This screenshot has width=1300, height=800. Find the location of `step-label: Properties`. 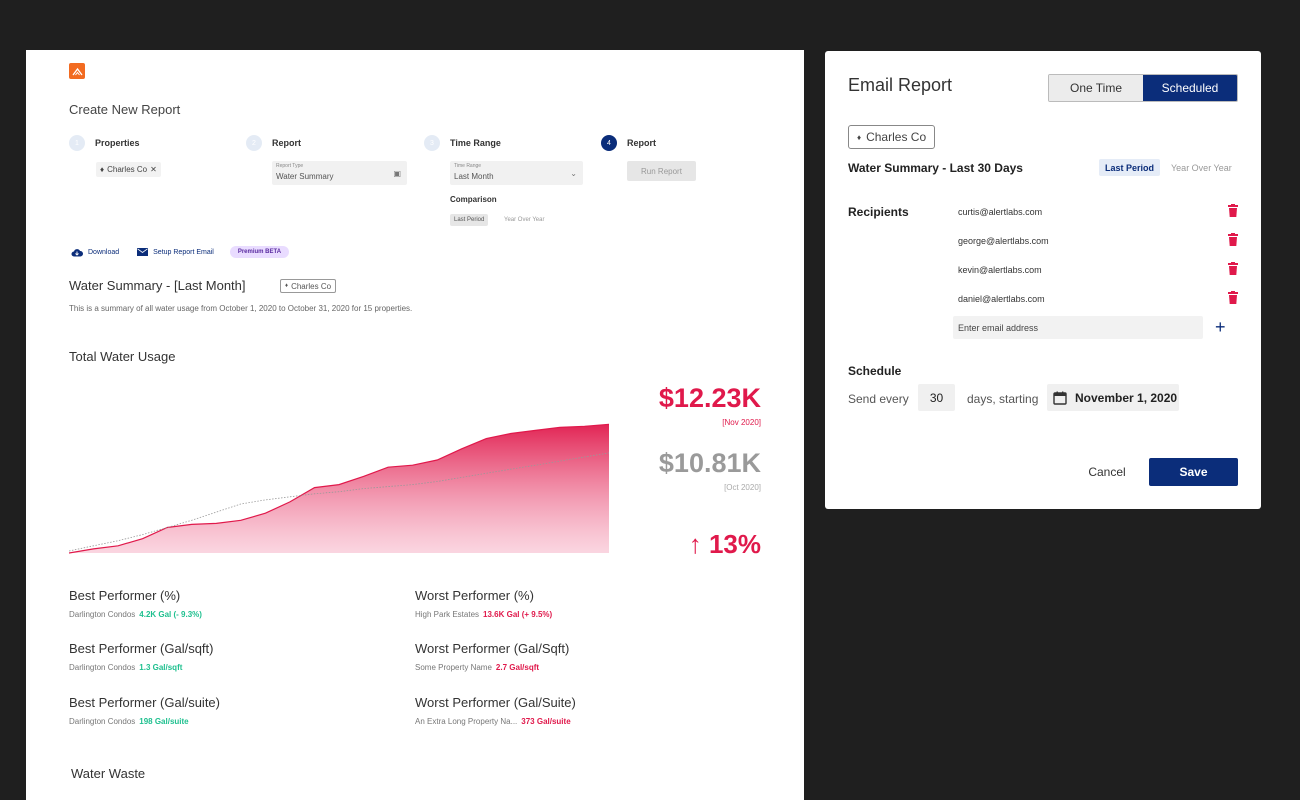

step-label: Properties is located at coordinates (117, 143).